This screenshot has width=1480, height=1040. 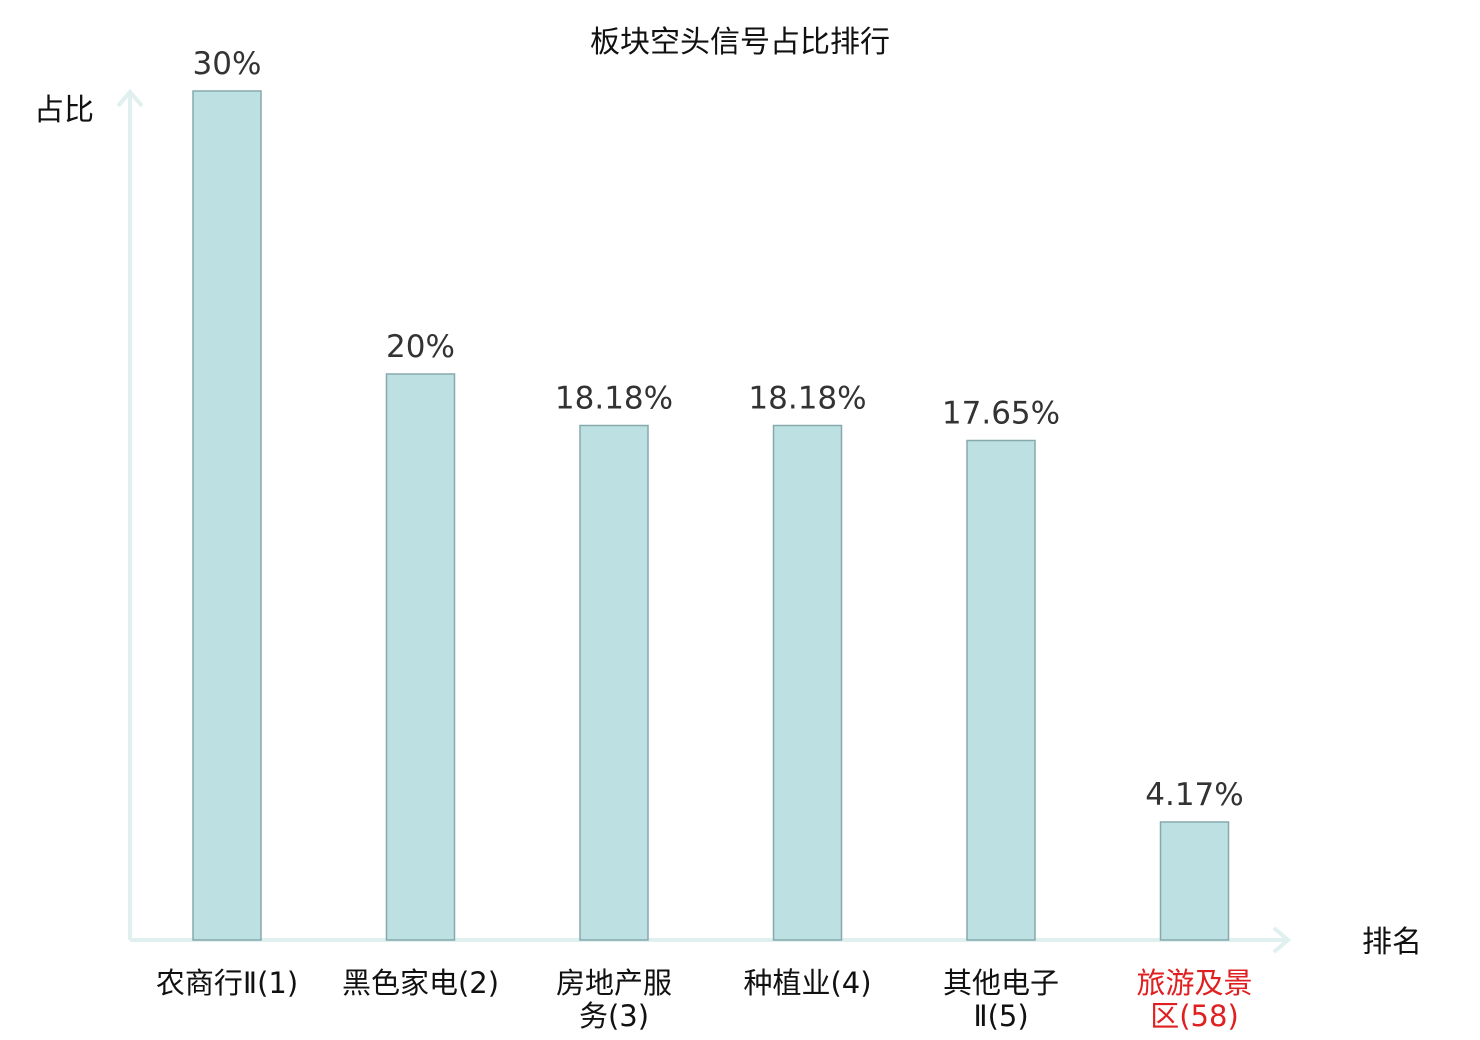 What do you see at coordinates (227, 64) in the screenshot?
I see `data-label-1: 30%` at bounding box center [227, 64].